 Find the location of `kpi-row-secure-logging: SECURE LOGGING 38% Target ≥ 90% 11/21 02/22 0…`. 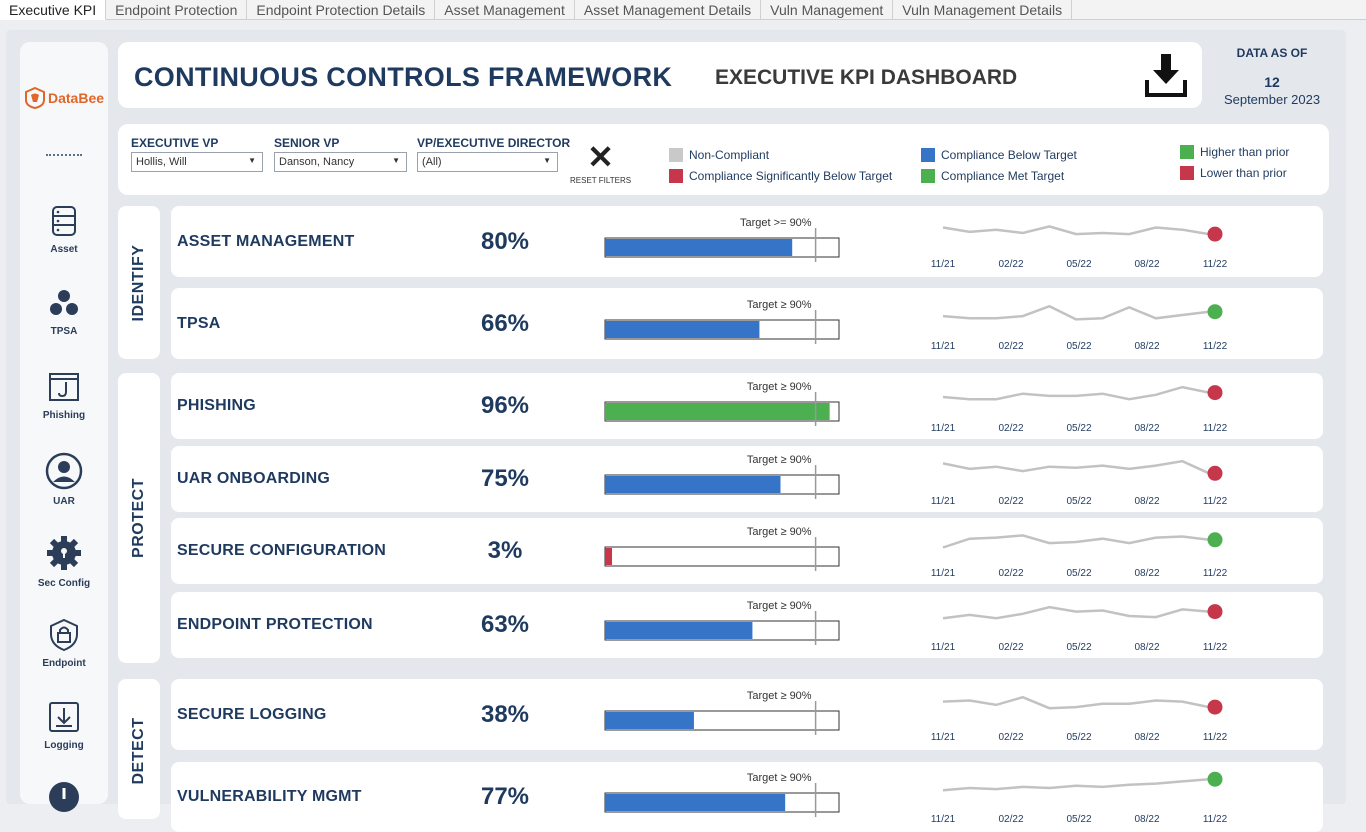

kpi-row-secure-logging: SECURE LOGGING 38% Target ≥ 90% 11/21 02/22 0… is located at coordinates (747, 714).